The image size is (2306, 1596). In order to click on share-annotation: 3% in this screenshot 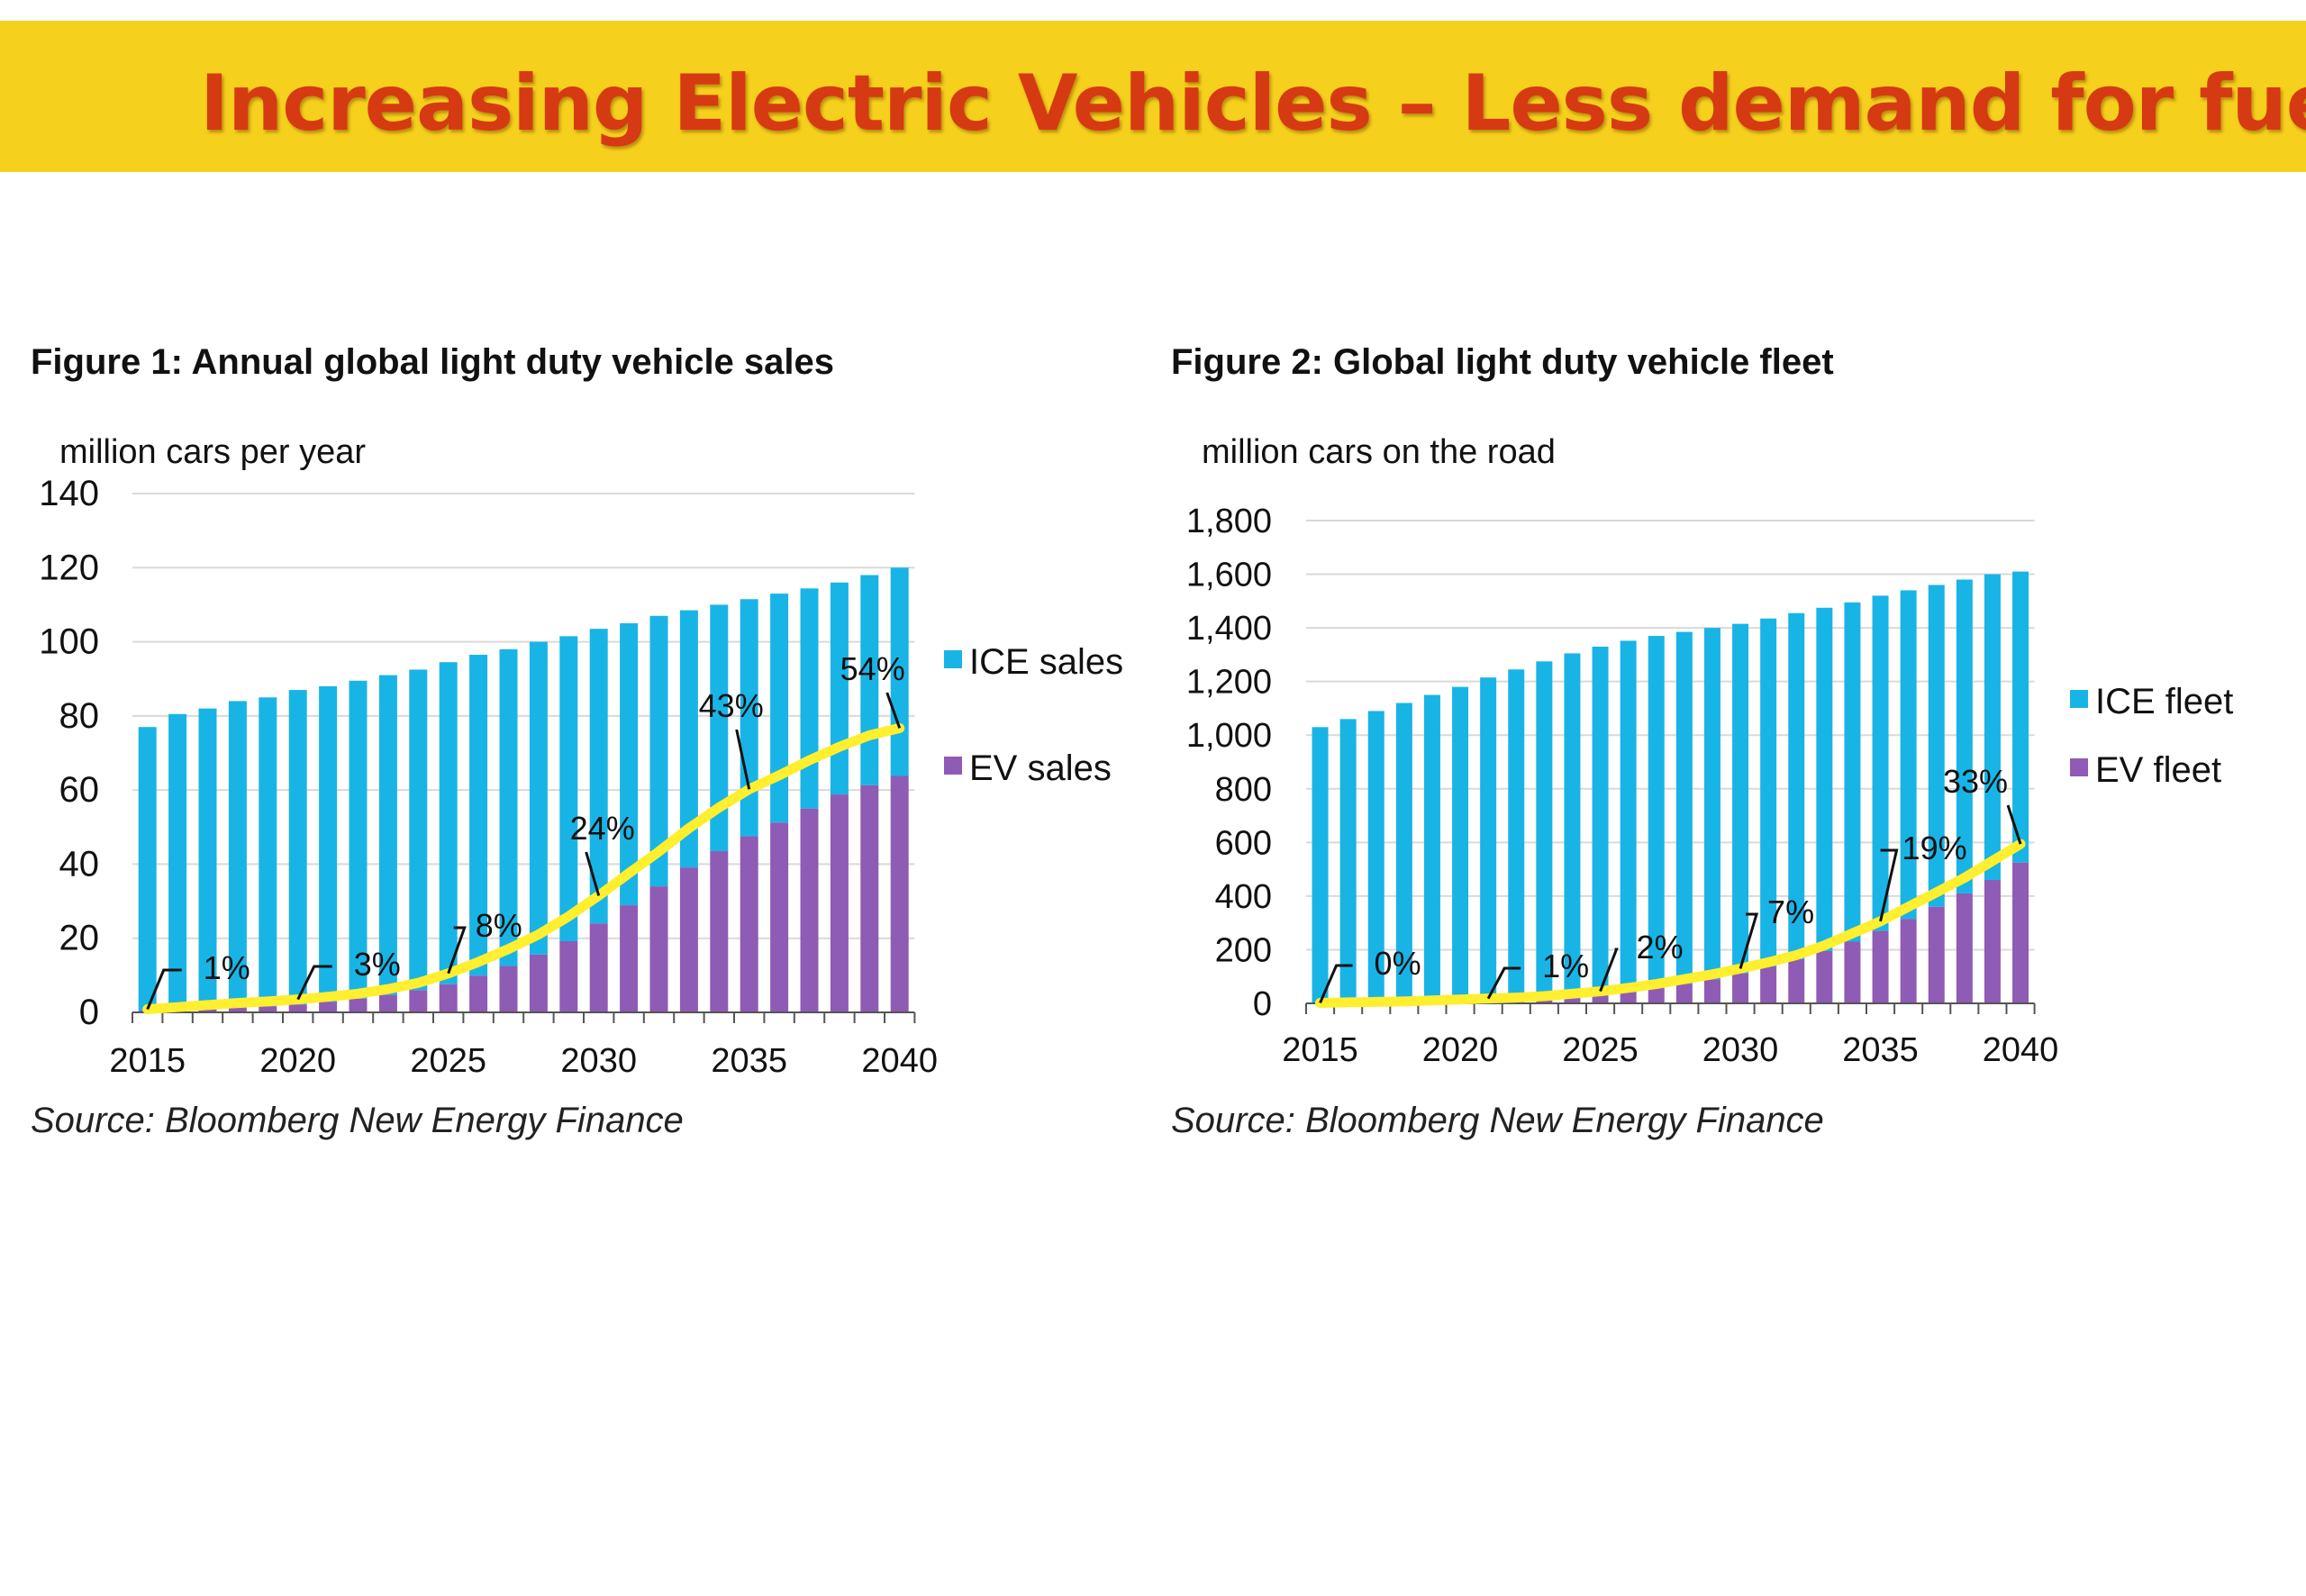, I will do `click(377, 964)`.